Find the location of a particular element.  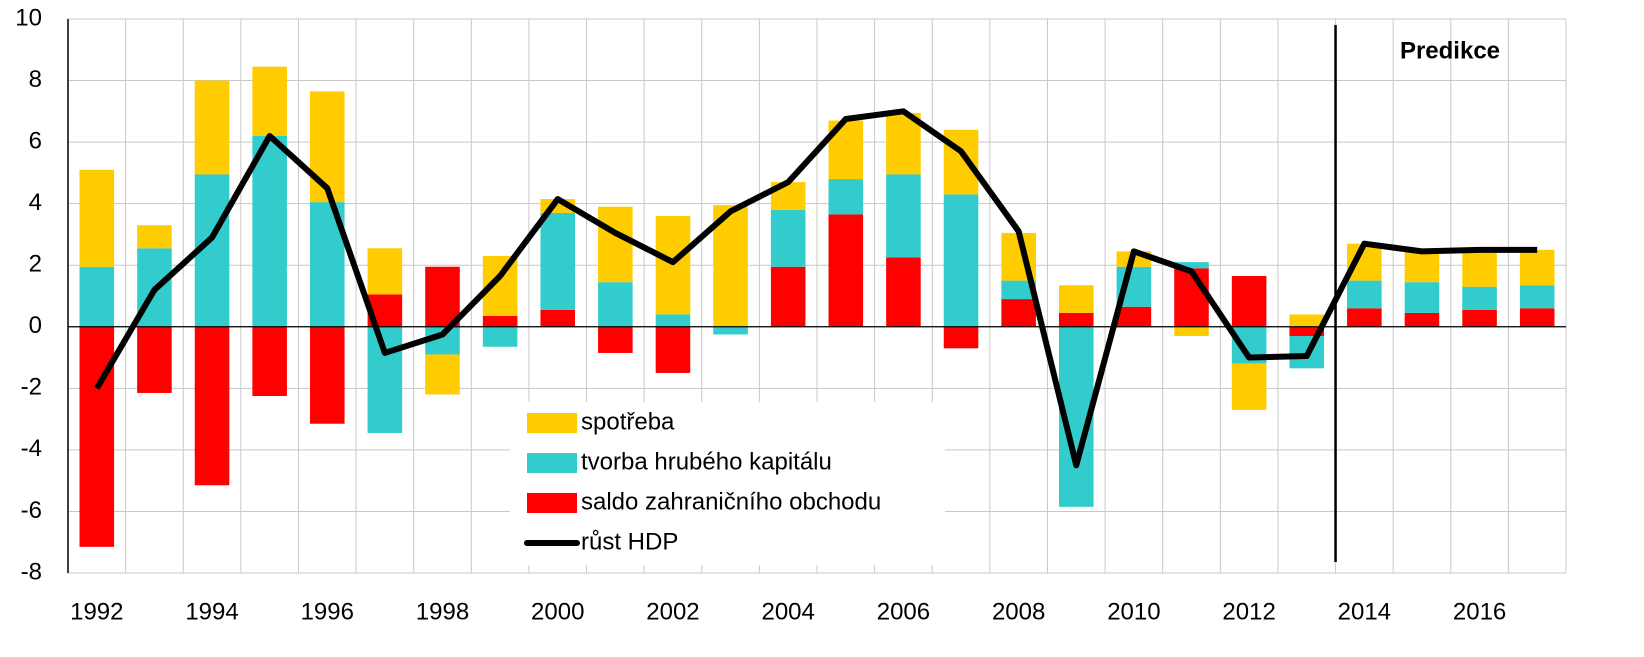

x-tick-label: 1996 is located at coordinates (327, 611).